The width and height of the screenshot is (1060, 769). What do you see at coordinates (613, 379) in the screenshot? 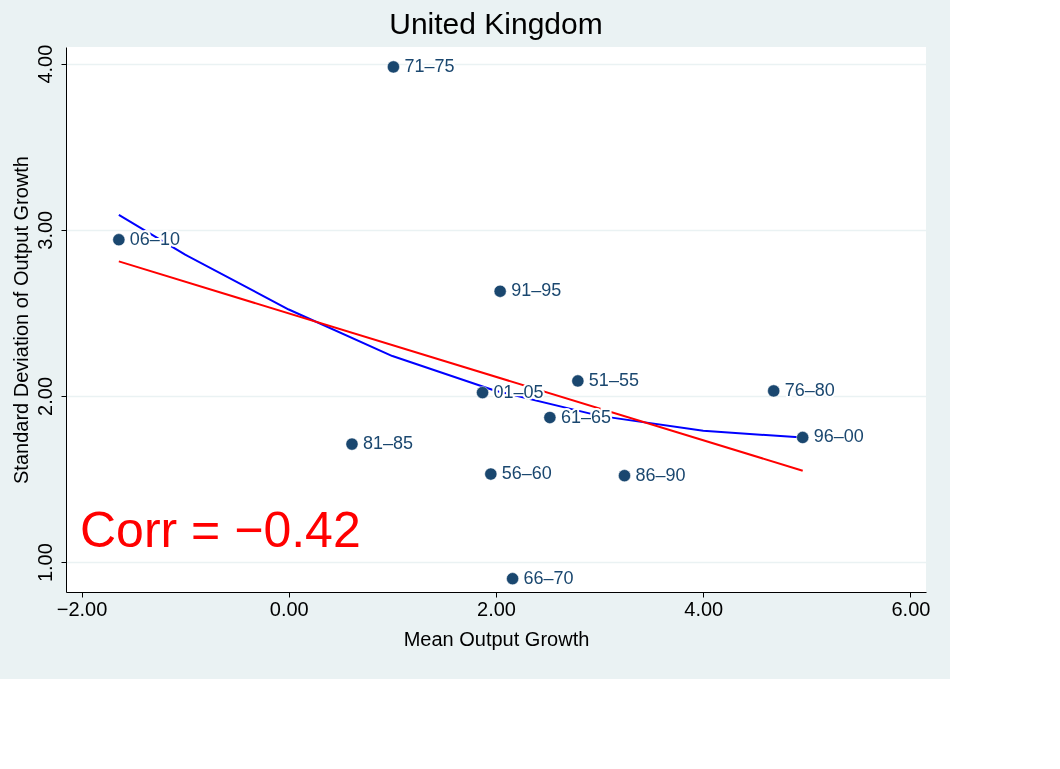
I see `data-label: 51–55` at bounding box center [613, 379].